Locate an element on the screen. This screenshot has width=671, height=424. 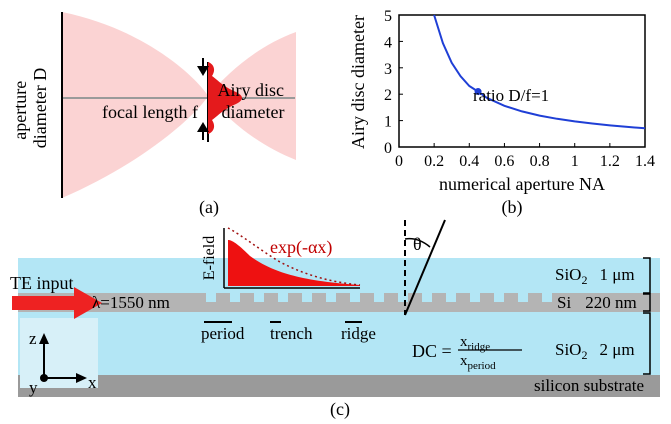
y-tick-label: 2 is located at coordinates (388, 95).